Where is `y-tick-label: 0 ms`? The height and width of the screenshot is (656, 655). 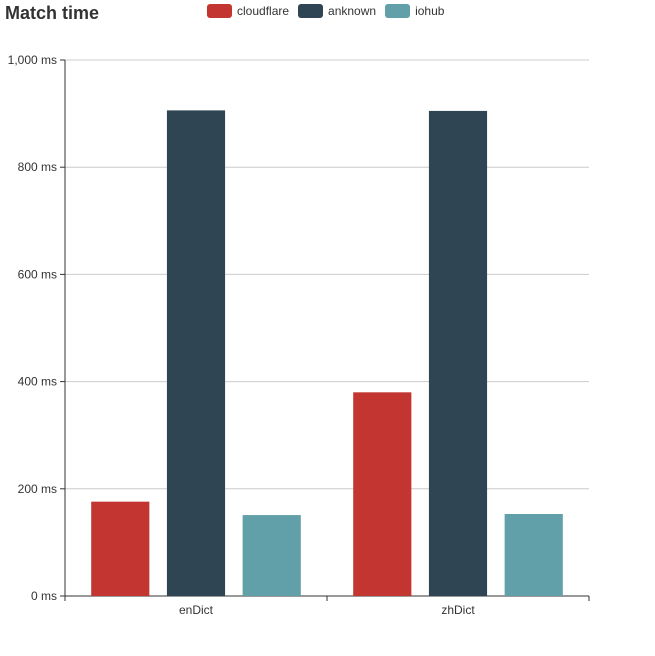 y-tick-label: 0 ms is located at coordinates (44, 596).